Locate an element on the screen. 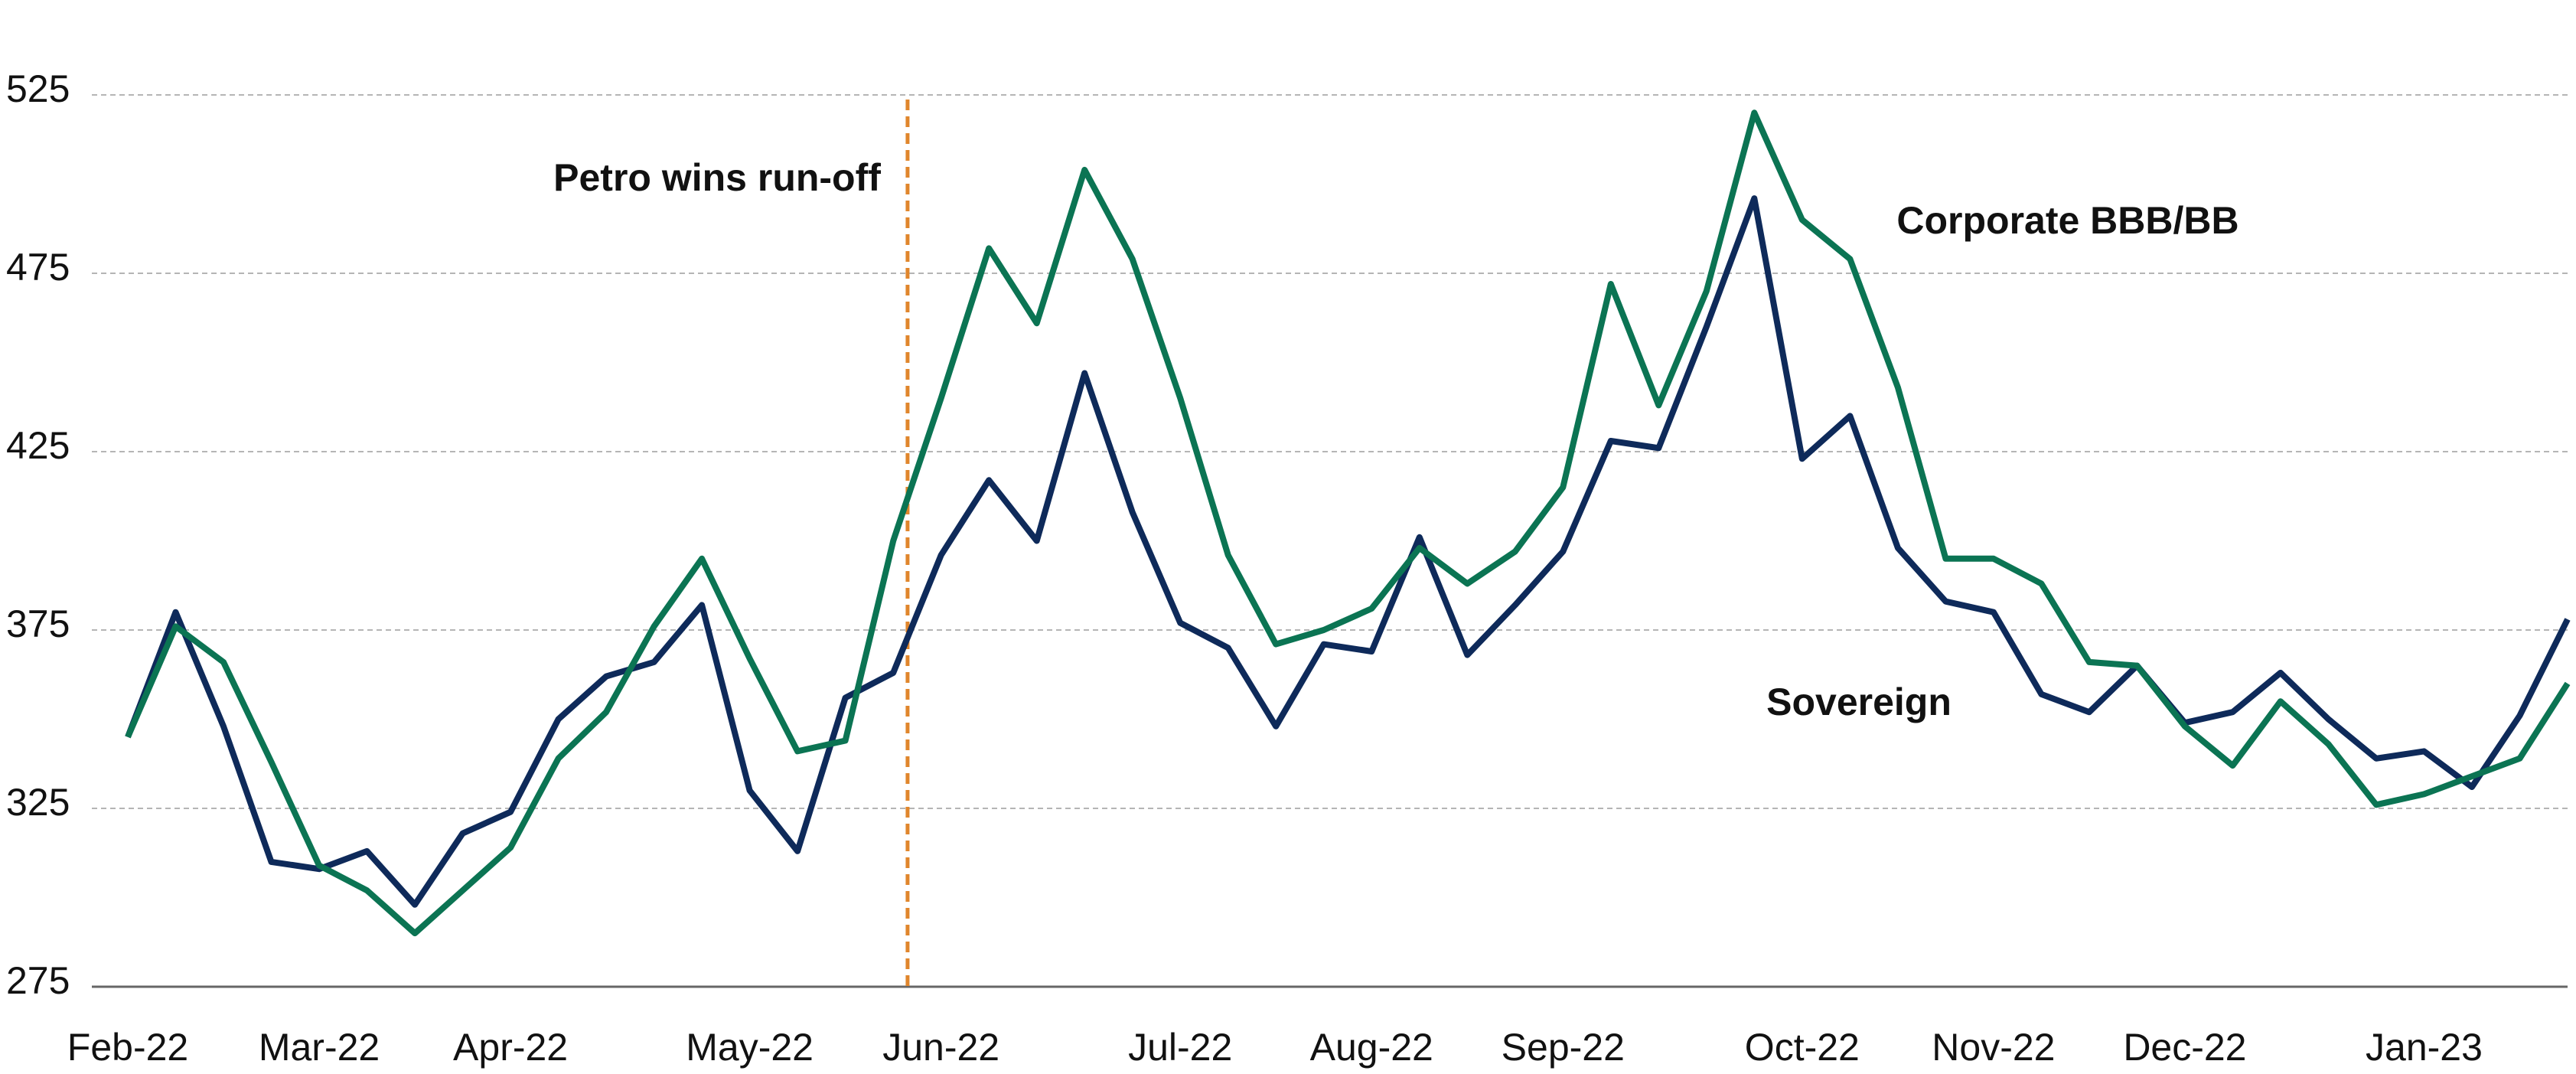 Image resolution: width=2576 pixels, height=1074 pixels. x-tick-label: Apr-22 is located at coordinates (510, 1047).